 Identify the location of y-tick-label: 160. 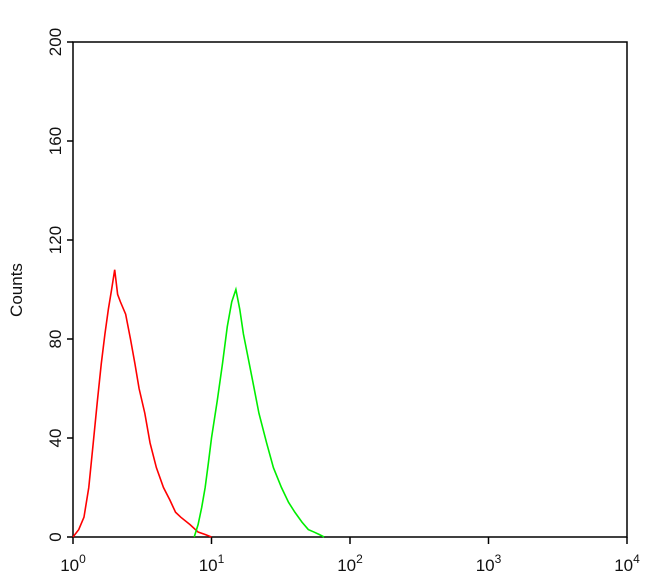
(55, 141).